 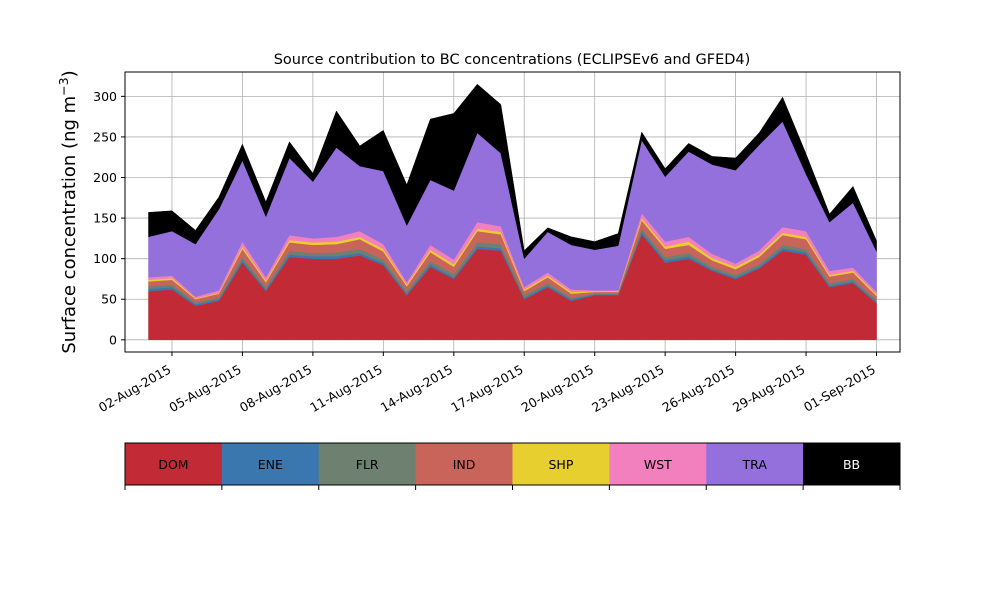 What do you see at coordinates (69, 225) in the screenshot?
I see `y-axis-label-main: Surface concentration (ng m` at bounding box center [69, 225].